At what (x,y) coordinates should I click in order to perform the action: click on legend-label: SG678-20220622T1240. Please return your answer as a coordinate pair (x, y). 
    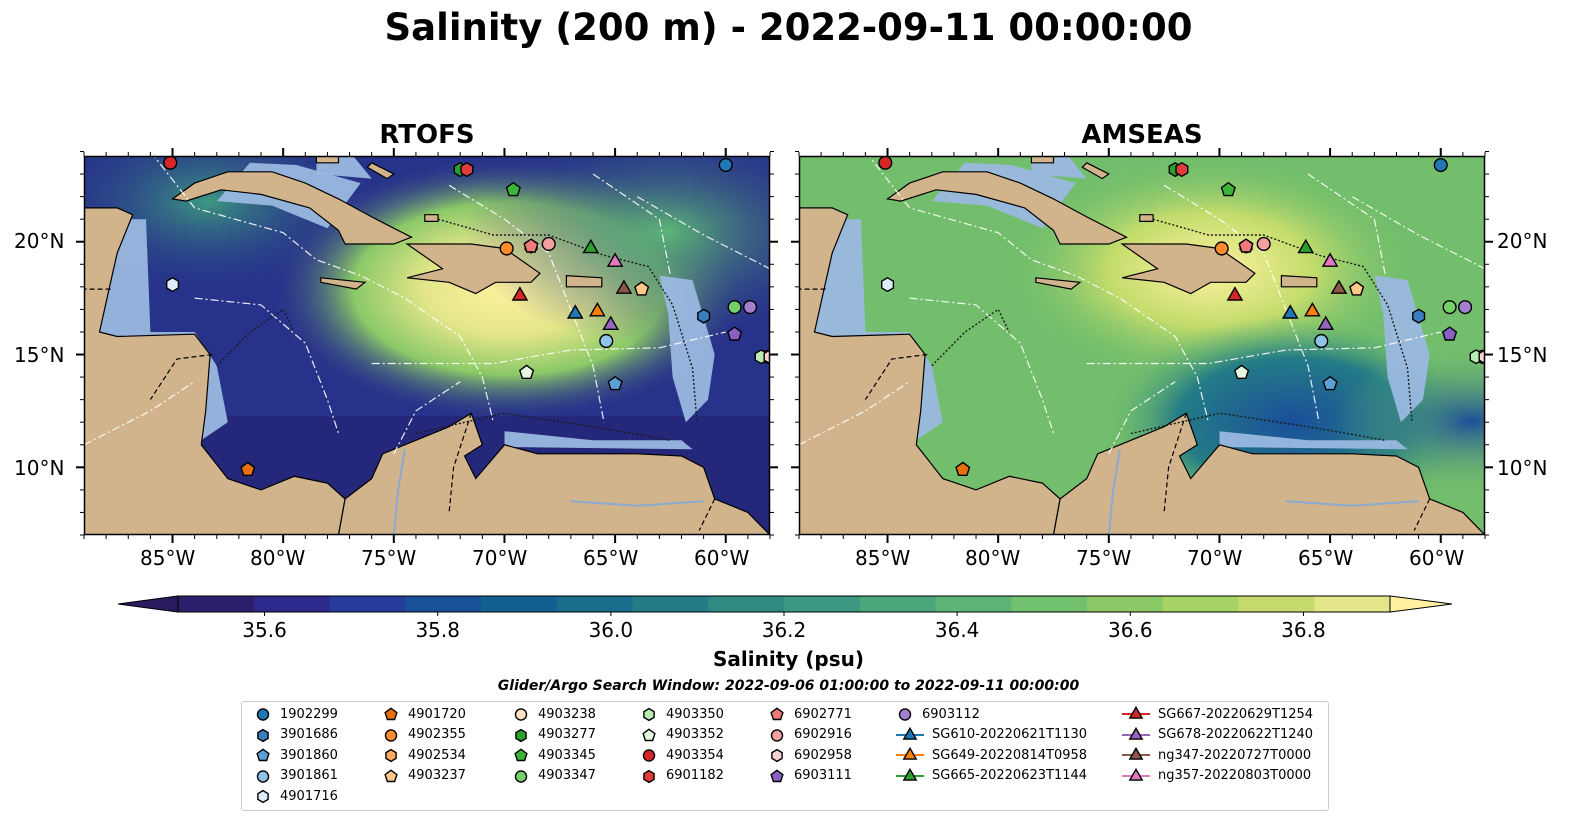
    Looking at the image, I should click on (1236, 734).